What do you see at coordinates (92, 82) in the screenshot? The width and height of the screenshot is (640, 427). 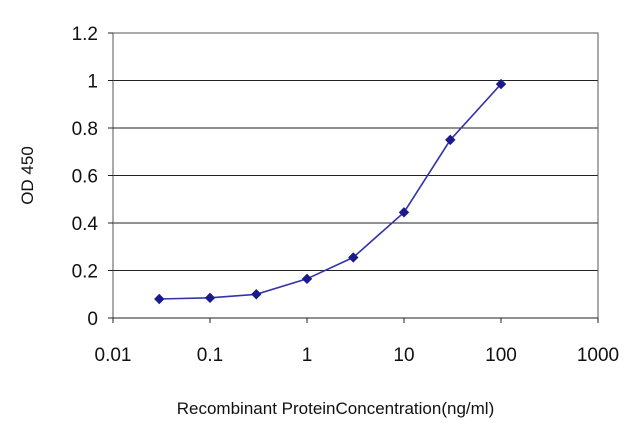 I see `y-tick-label: 1` at bounding box center [92, 82].